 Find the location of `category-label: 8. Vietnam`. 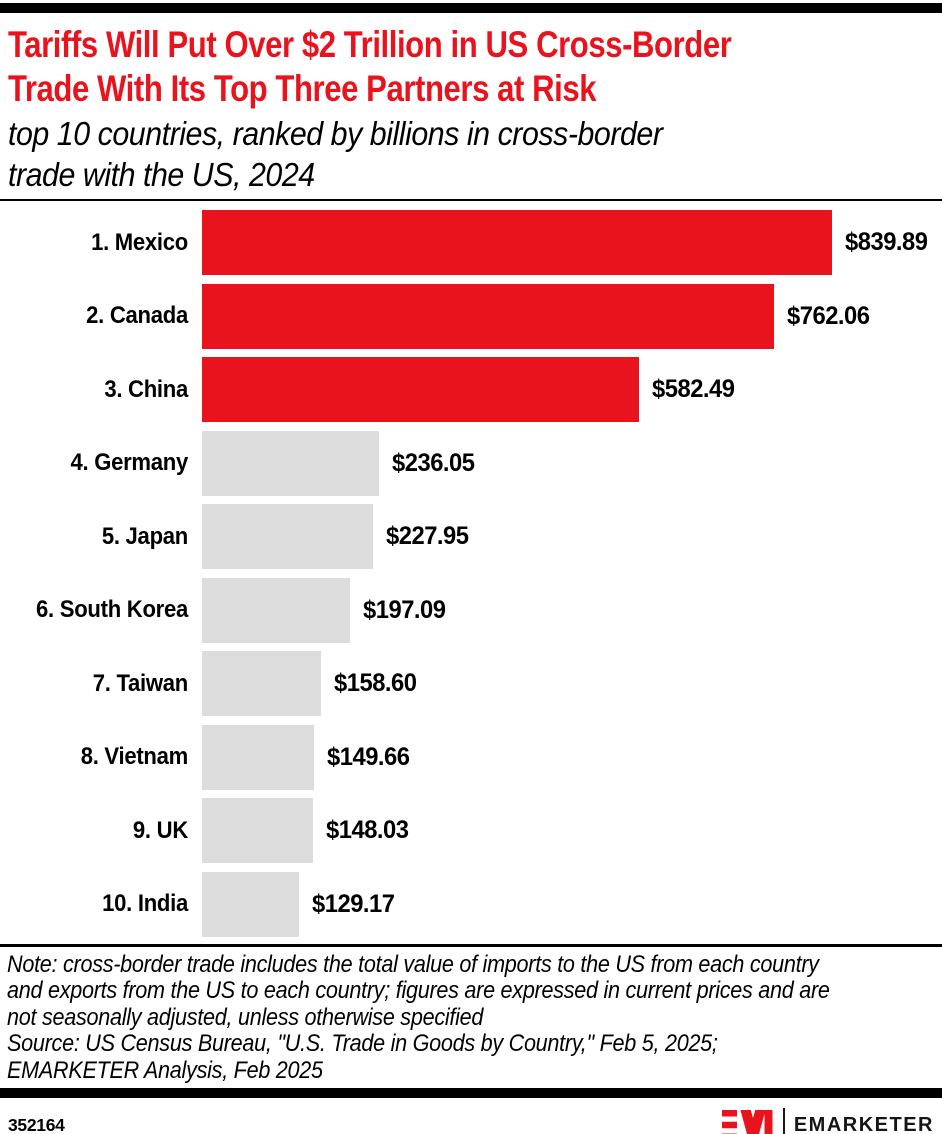

category-label: 8. Vietnam is located at coordinates (134, 756).